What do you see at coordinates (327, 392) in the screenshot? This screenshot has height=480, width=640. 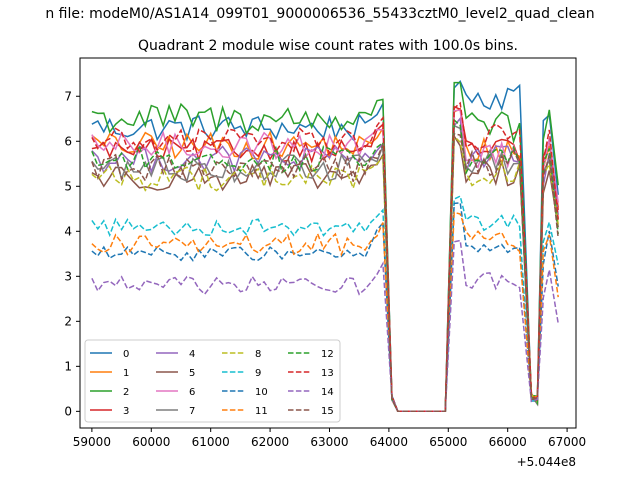 I see `legend-label-14: 14` at bounding box center [327, 392].